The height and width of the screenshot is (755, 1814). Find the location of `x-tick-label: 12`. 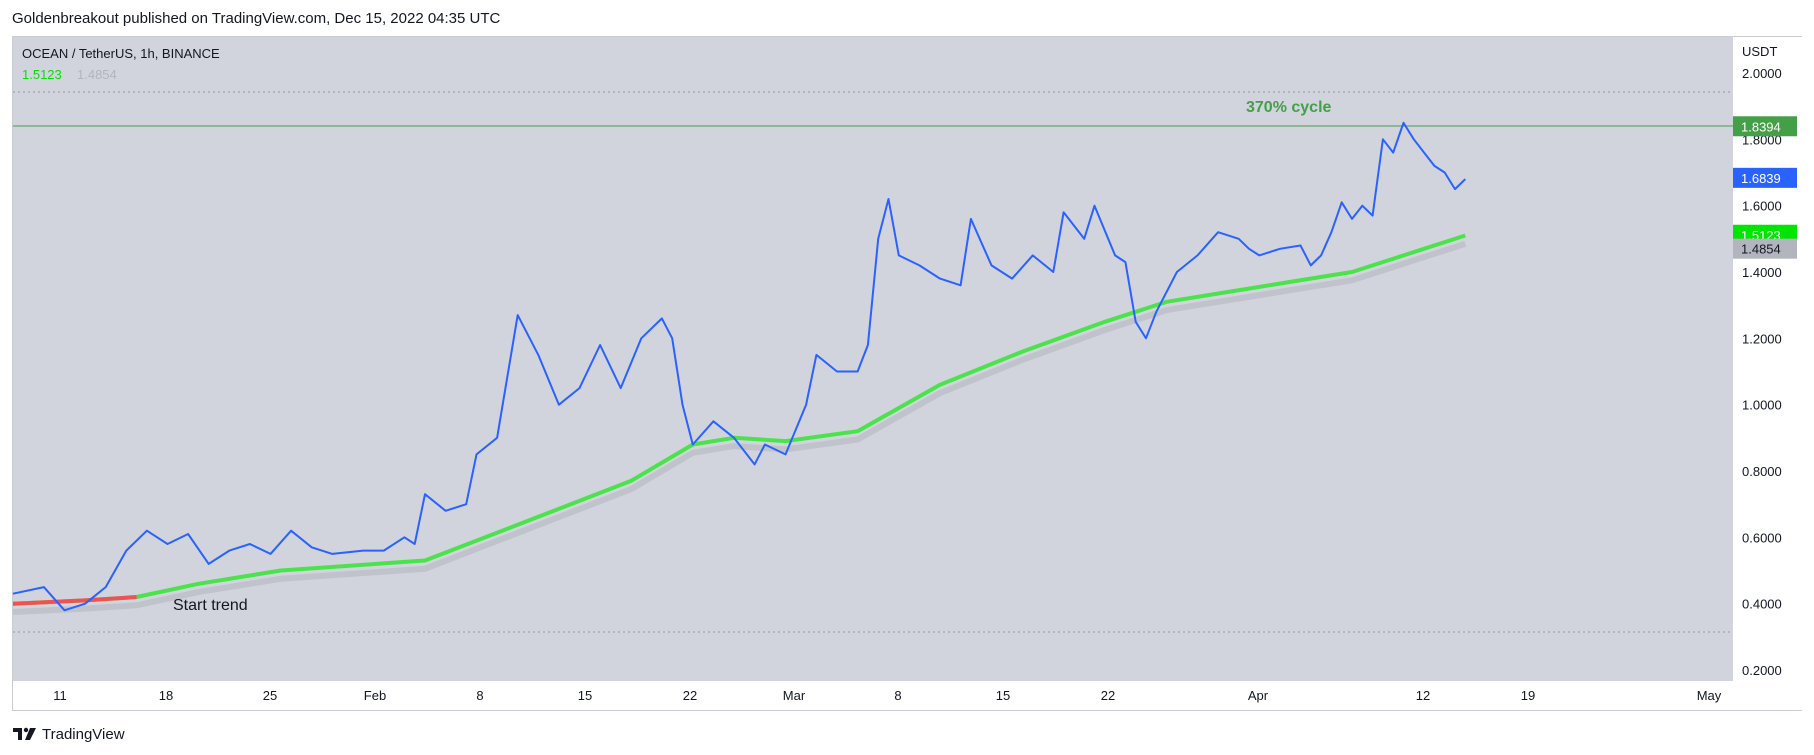

x-tick-label: 12 is located at coordinates (1423, 695).